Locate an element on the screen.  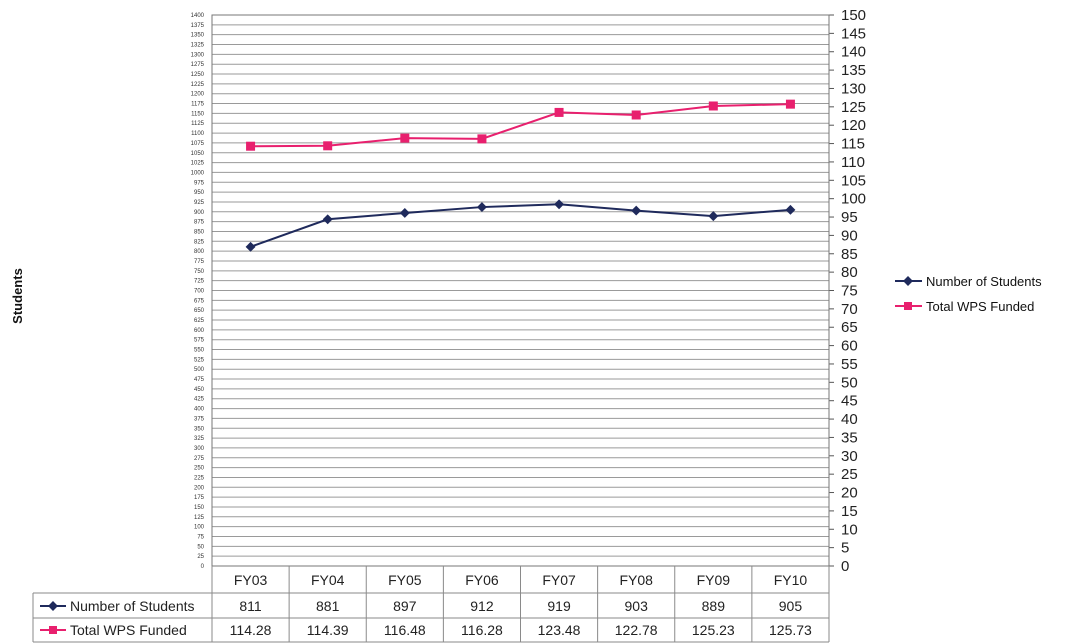
left-tick-label: 150 is located at coordinates (199, 508).